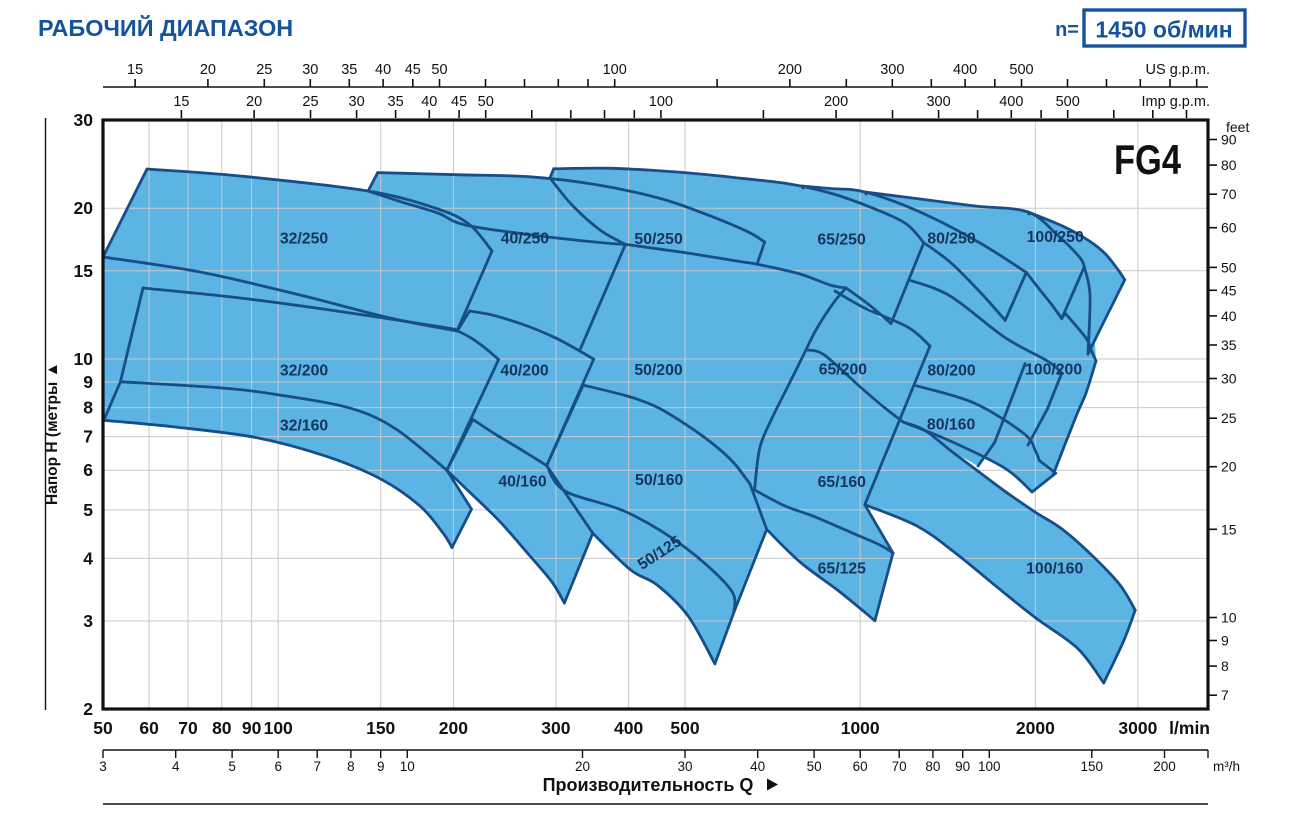 This screenshot has height=839, width=1301. I want to click on svg-text: 5, so click(88, 510).